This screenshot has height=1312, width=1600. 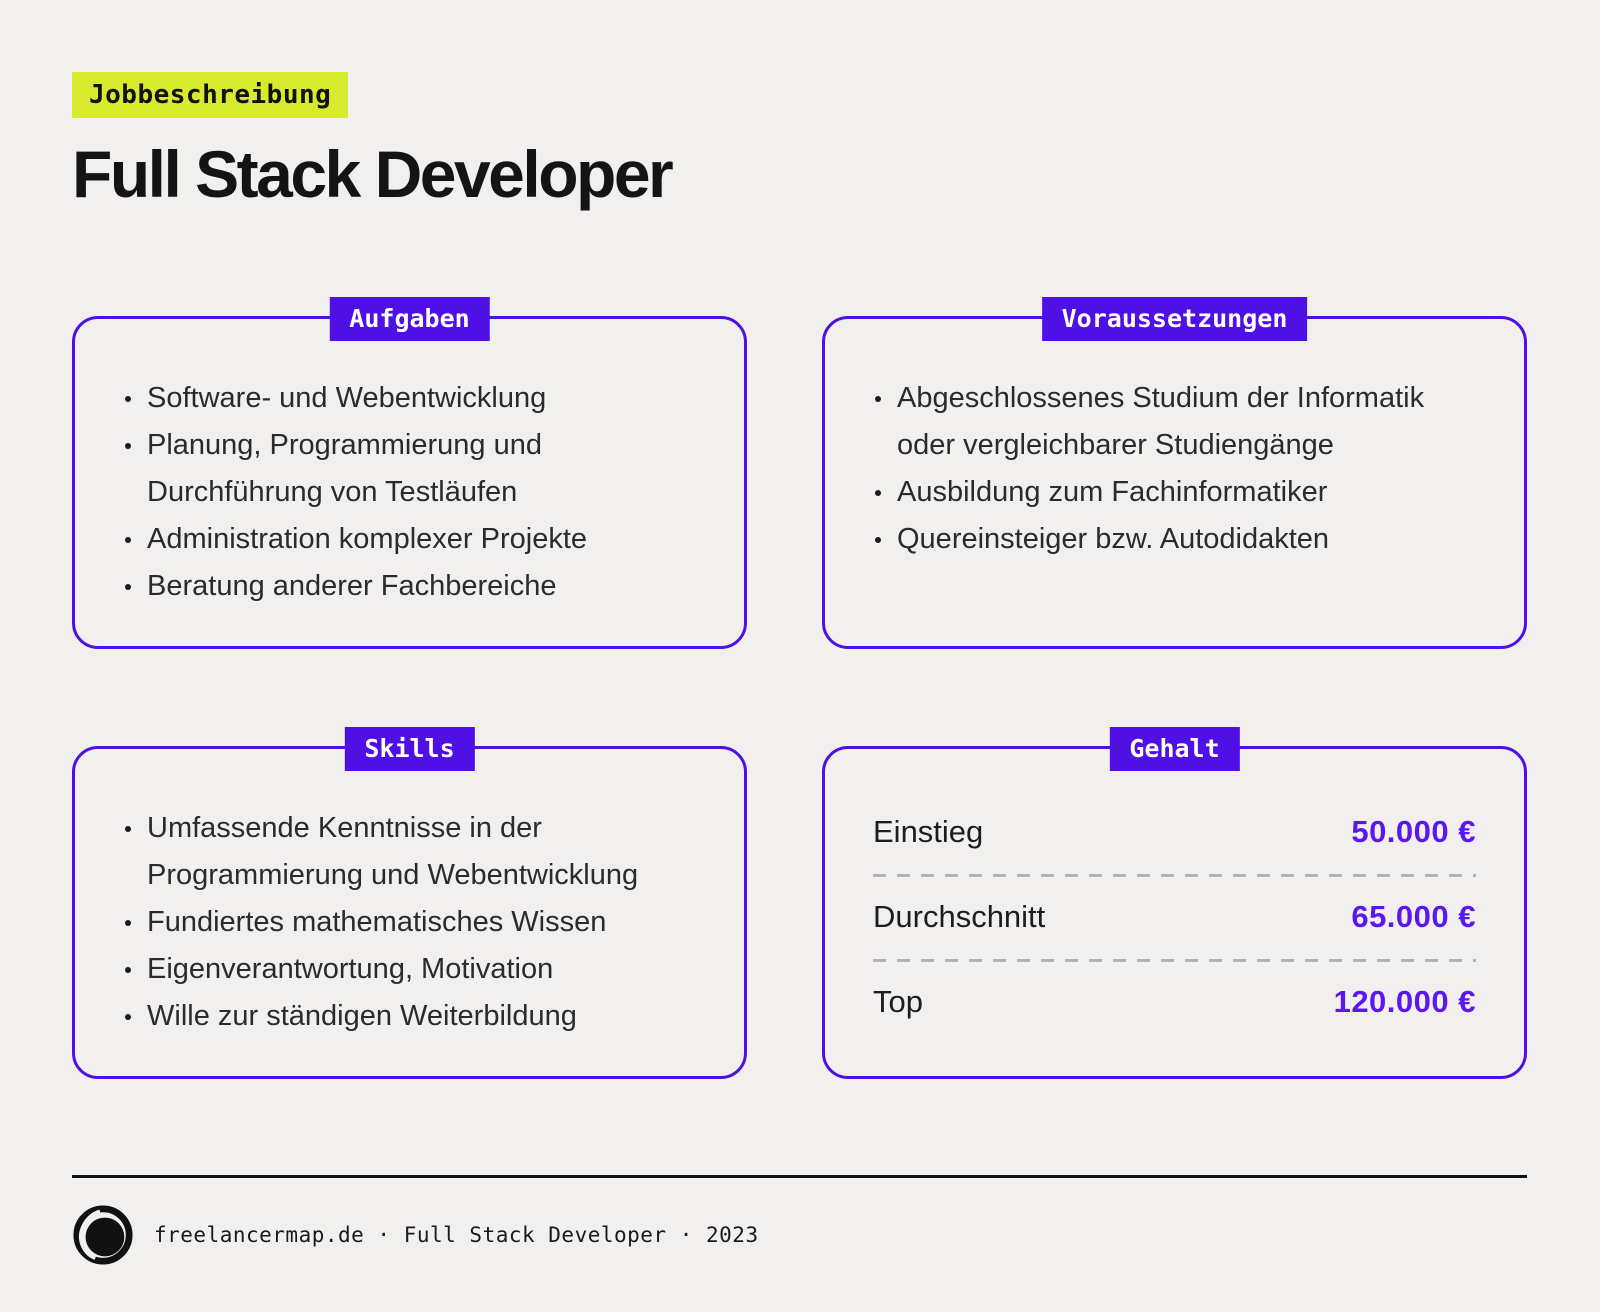 I want to click on header: Jobbeschreibung Full Stack Developer, so click(x=799, y=142).